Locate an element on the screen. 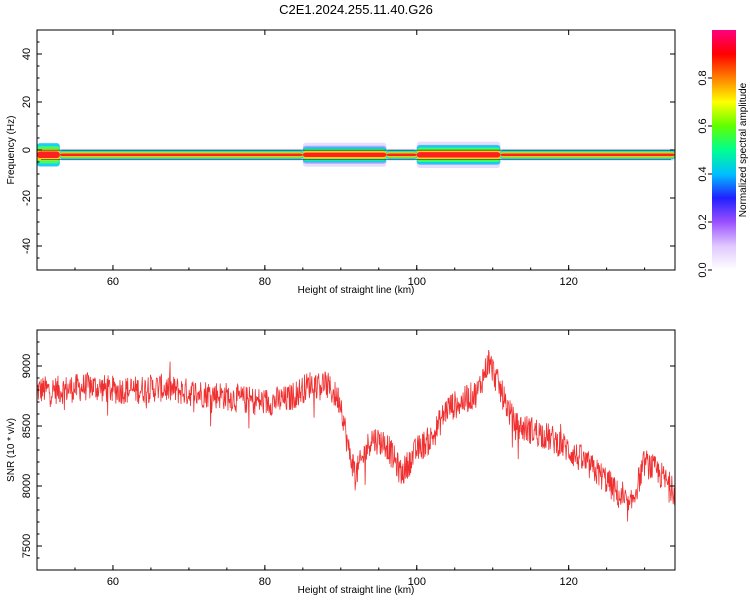 The height and width of the screenshot is (600, 750). colorbar-tick-label: 0.6 is located at coordinates (703, 125).